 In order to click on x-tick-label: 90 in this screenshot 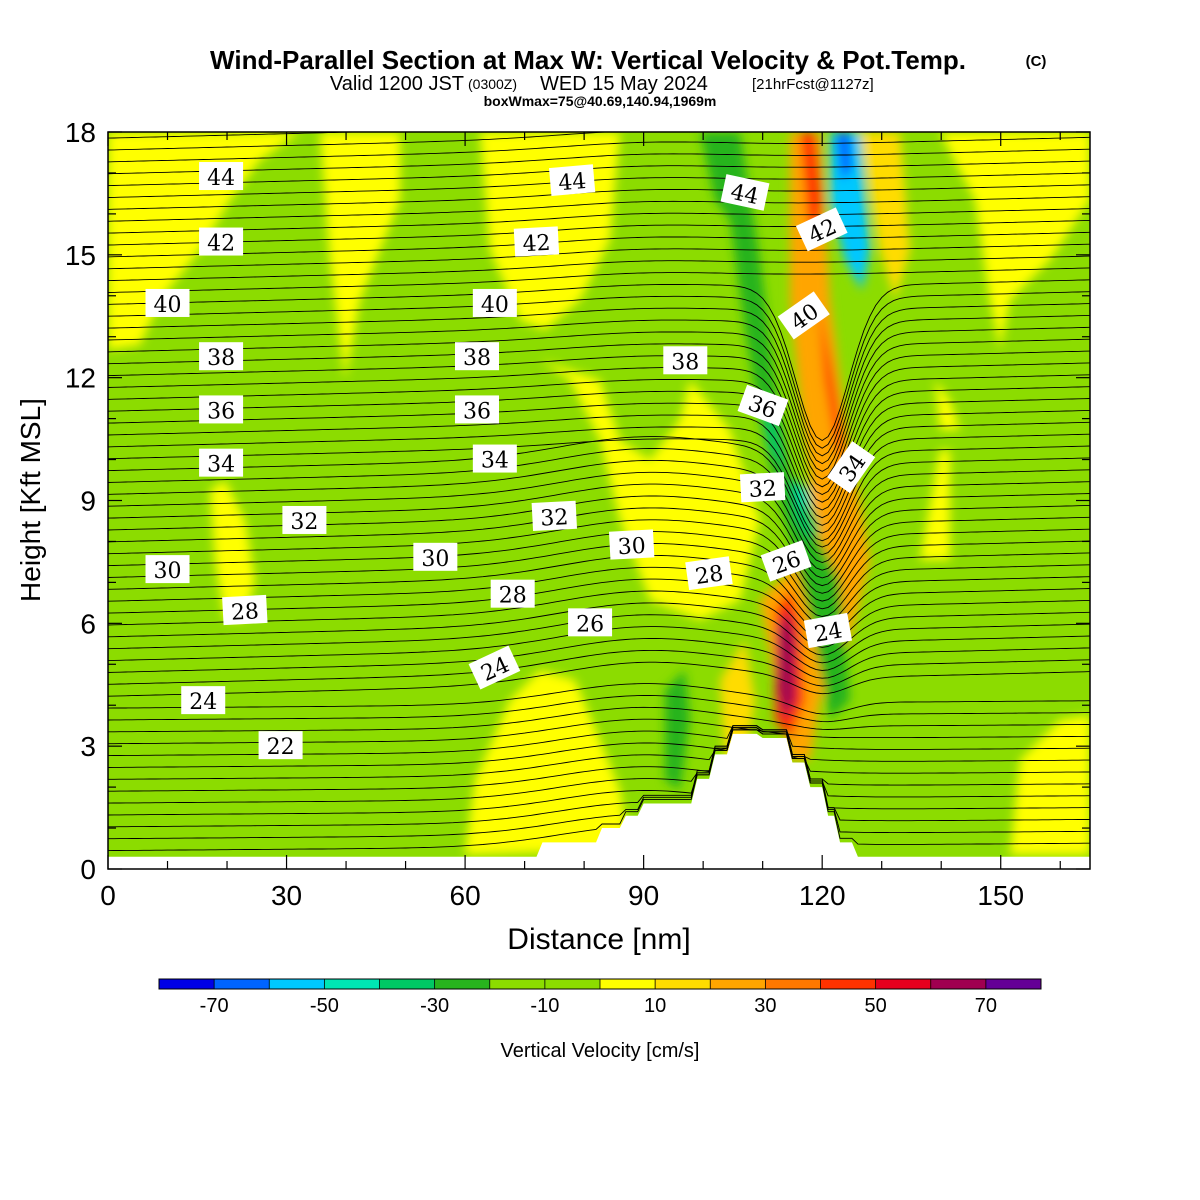, I will do `click(643, 895)`.